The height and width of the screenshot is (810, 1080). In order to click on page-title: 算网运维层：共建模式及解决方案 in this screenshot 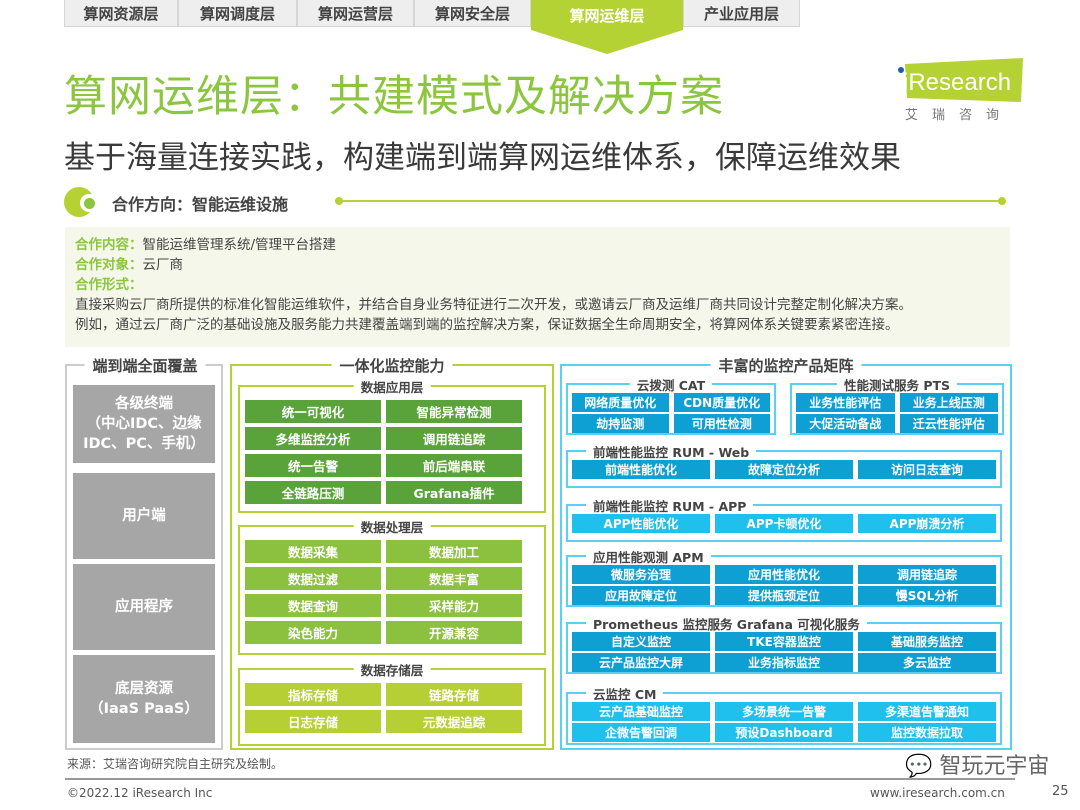, I will do `click(394, 97)`.